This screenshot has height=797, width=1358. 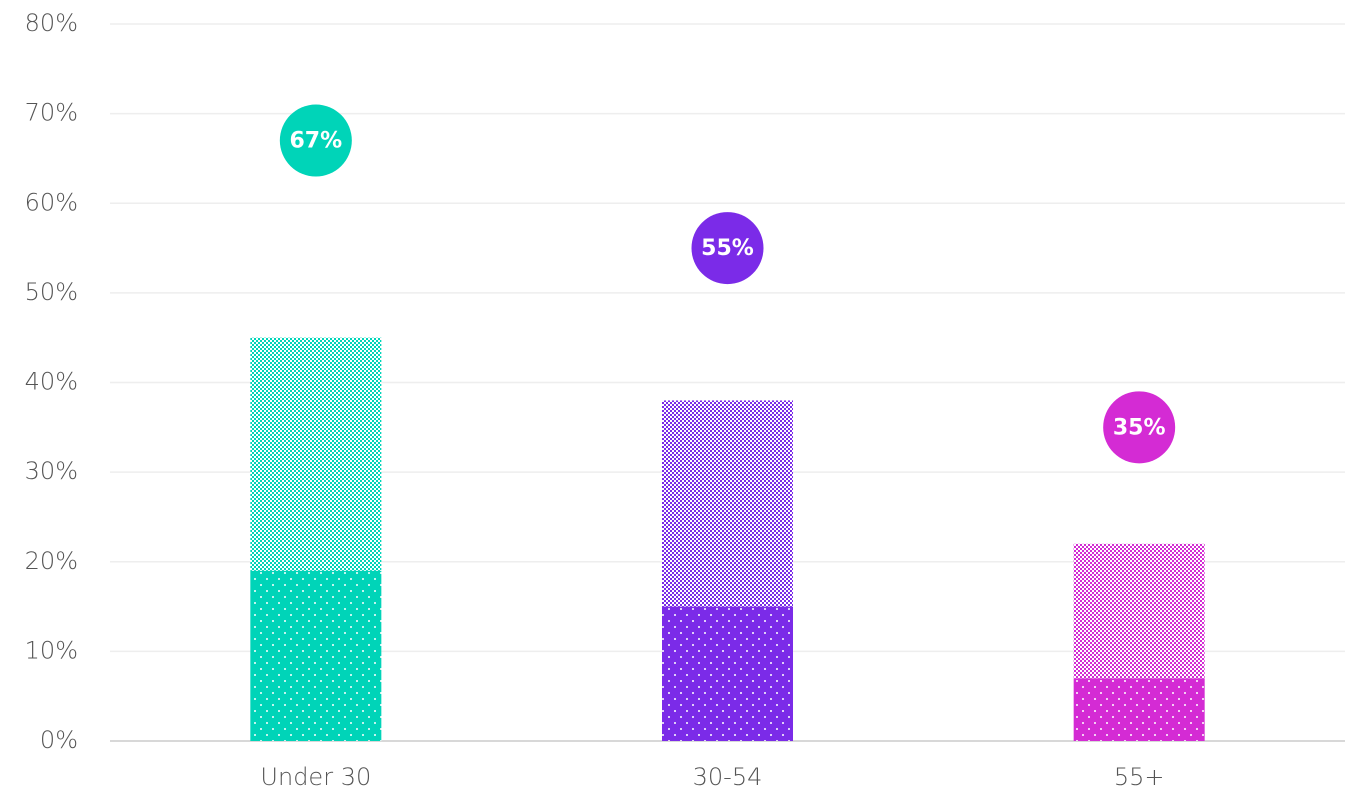 I want to click on y-tick-label: 0%, so click(x=59, y=740).